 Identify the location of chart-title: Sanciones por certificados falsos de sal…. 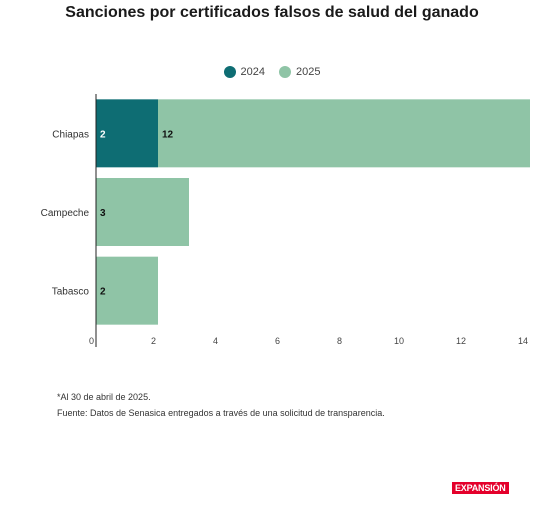
(272, 12).